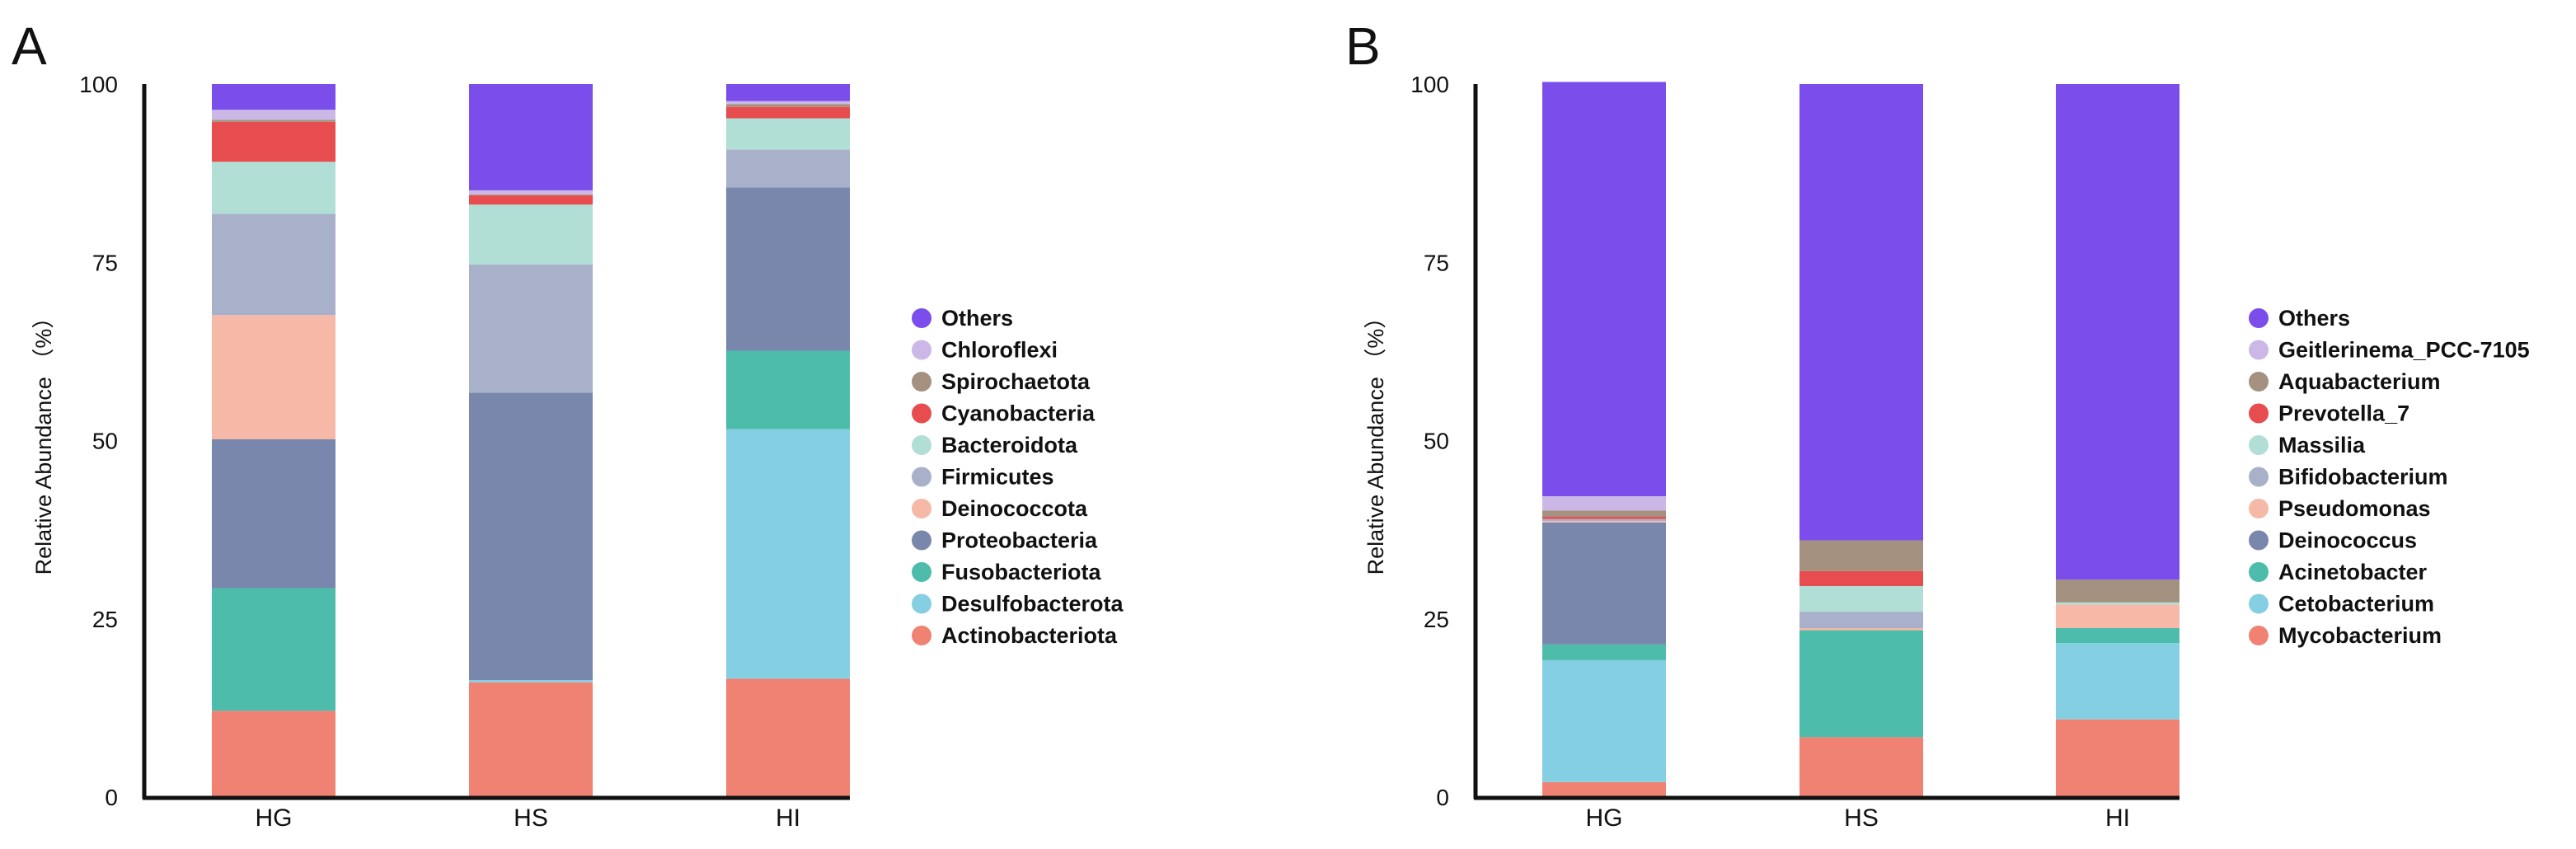 This screenshot has width=2576, height=849. Describe the element at coordinates (1020, 540) in the screenshot. I see `legend-label: Proteobacteria` at that location.